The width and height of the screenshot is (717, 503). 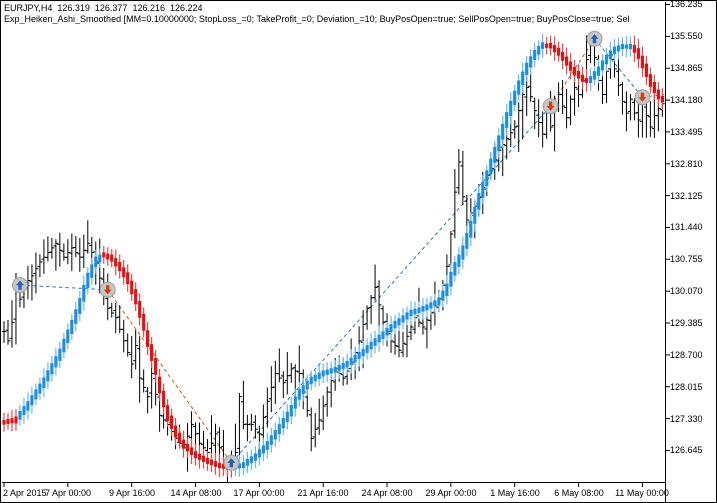 What do you see at coordinates (686, 196) in the screenshot?
I see `price-axis-label: 132.125` at bounding box center [686, 196].